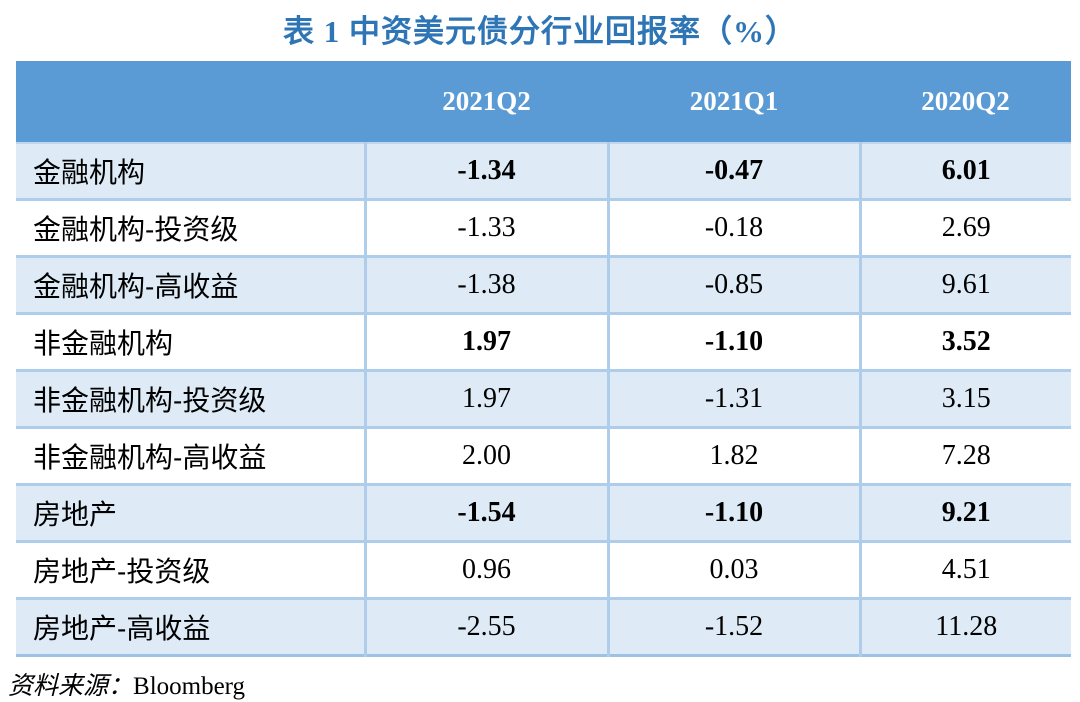  What do you see at coordinates (964, 341) in the screenshot?
I see `cell-value: 3.52` at bounding box center [964, 341].